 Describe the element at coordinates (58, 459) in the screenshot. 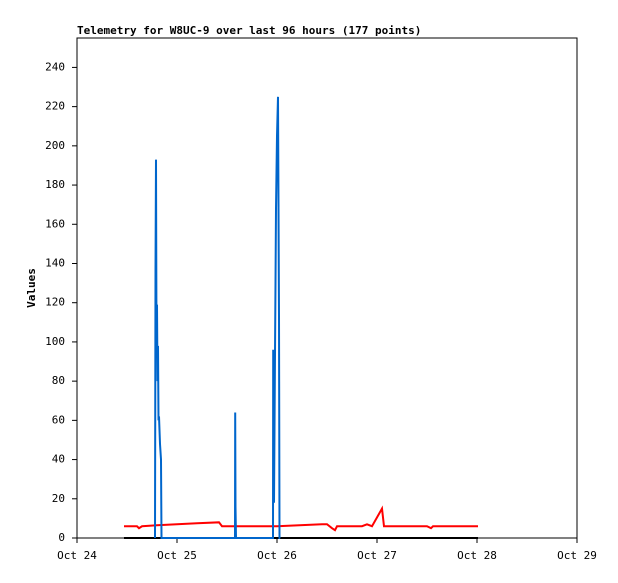

I see `y-tick-label: 40` at that location.